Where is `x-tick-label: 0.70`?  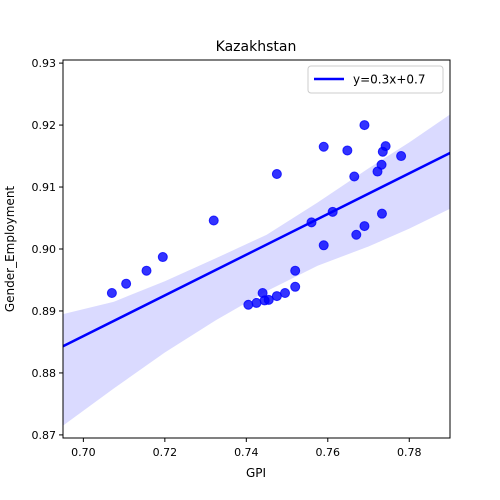
x-tick-label: 0.70 is located at coordinates (83, 452).